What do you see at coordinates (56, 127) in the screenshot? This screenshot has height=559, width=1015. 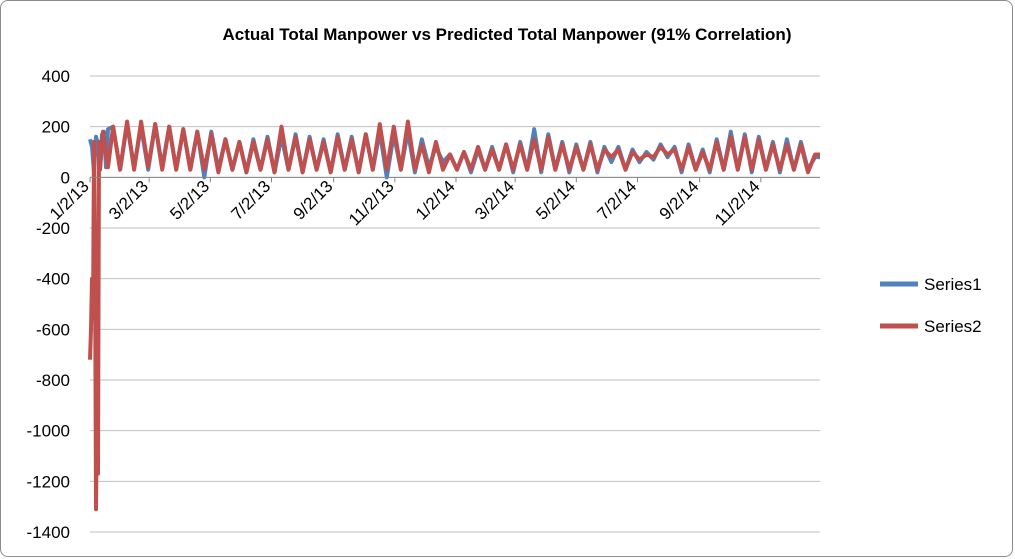 I see `y-tick-label: 200` at bounding box center [56, 127].